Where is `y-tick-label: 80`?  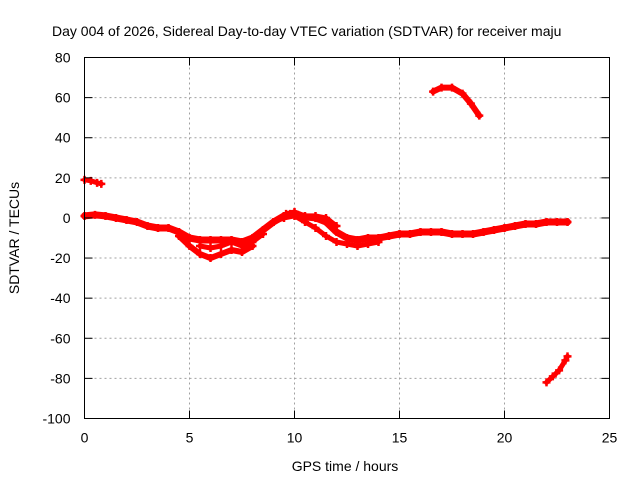
y-tick-label: 80 is located at coordinates (63, 58).